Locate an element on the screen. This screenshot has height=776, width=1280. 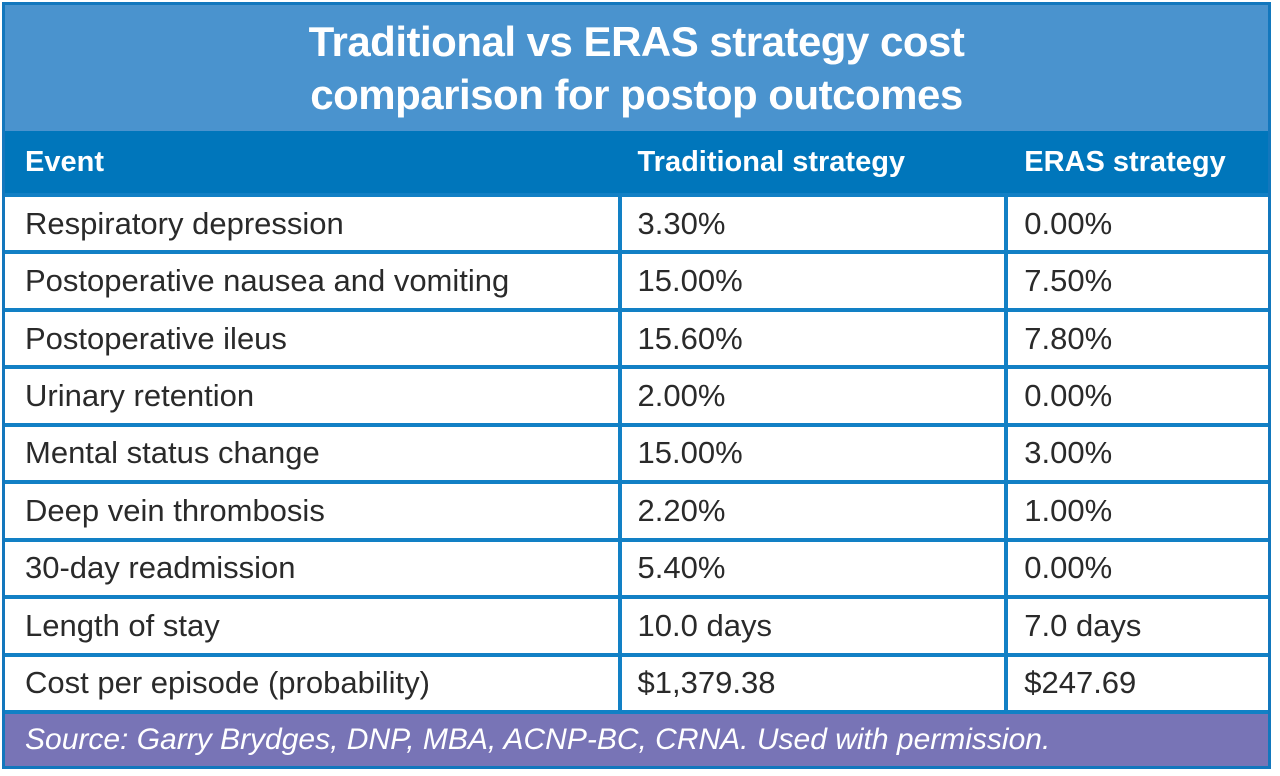
column-header-eras-strategy: ERAS strategy is located at coordinates (1125, 161).